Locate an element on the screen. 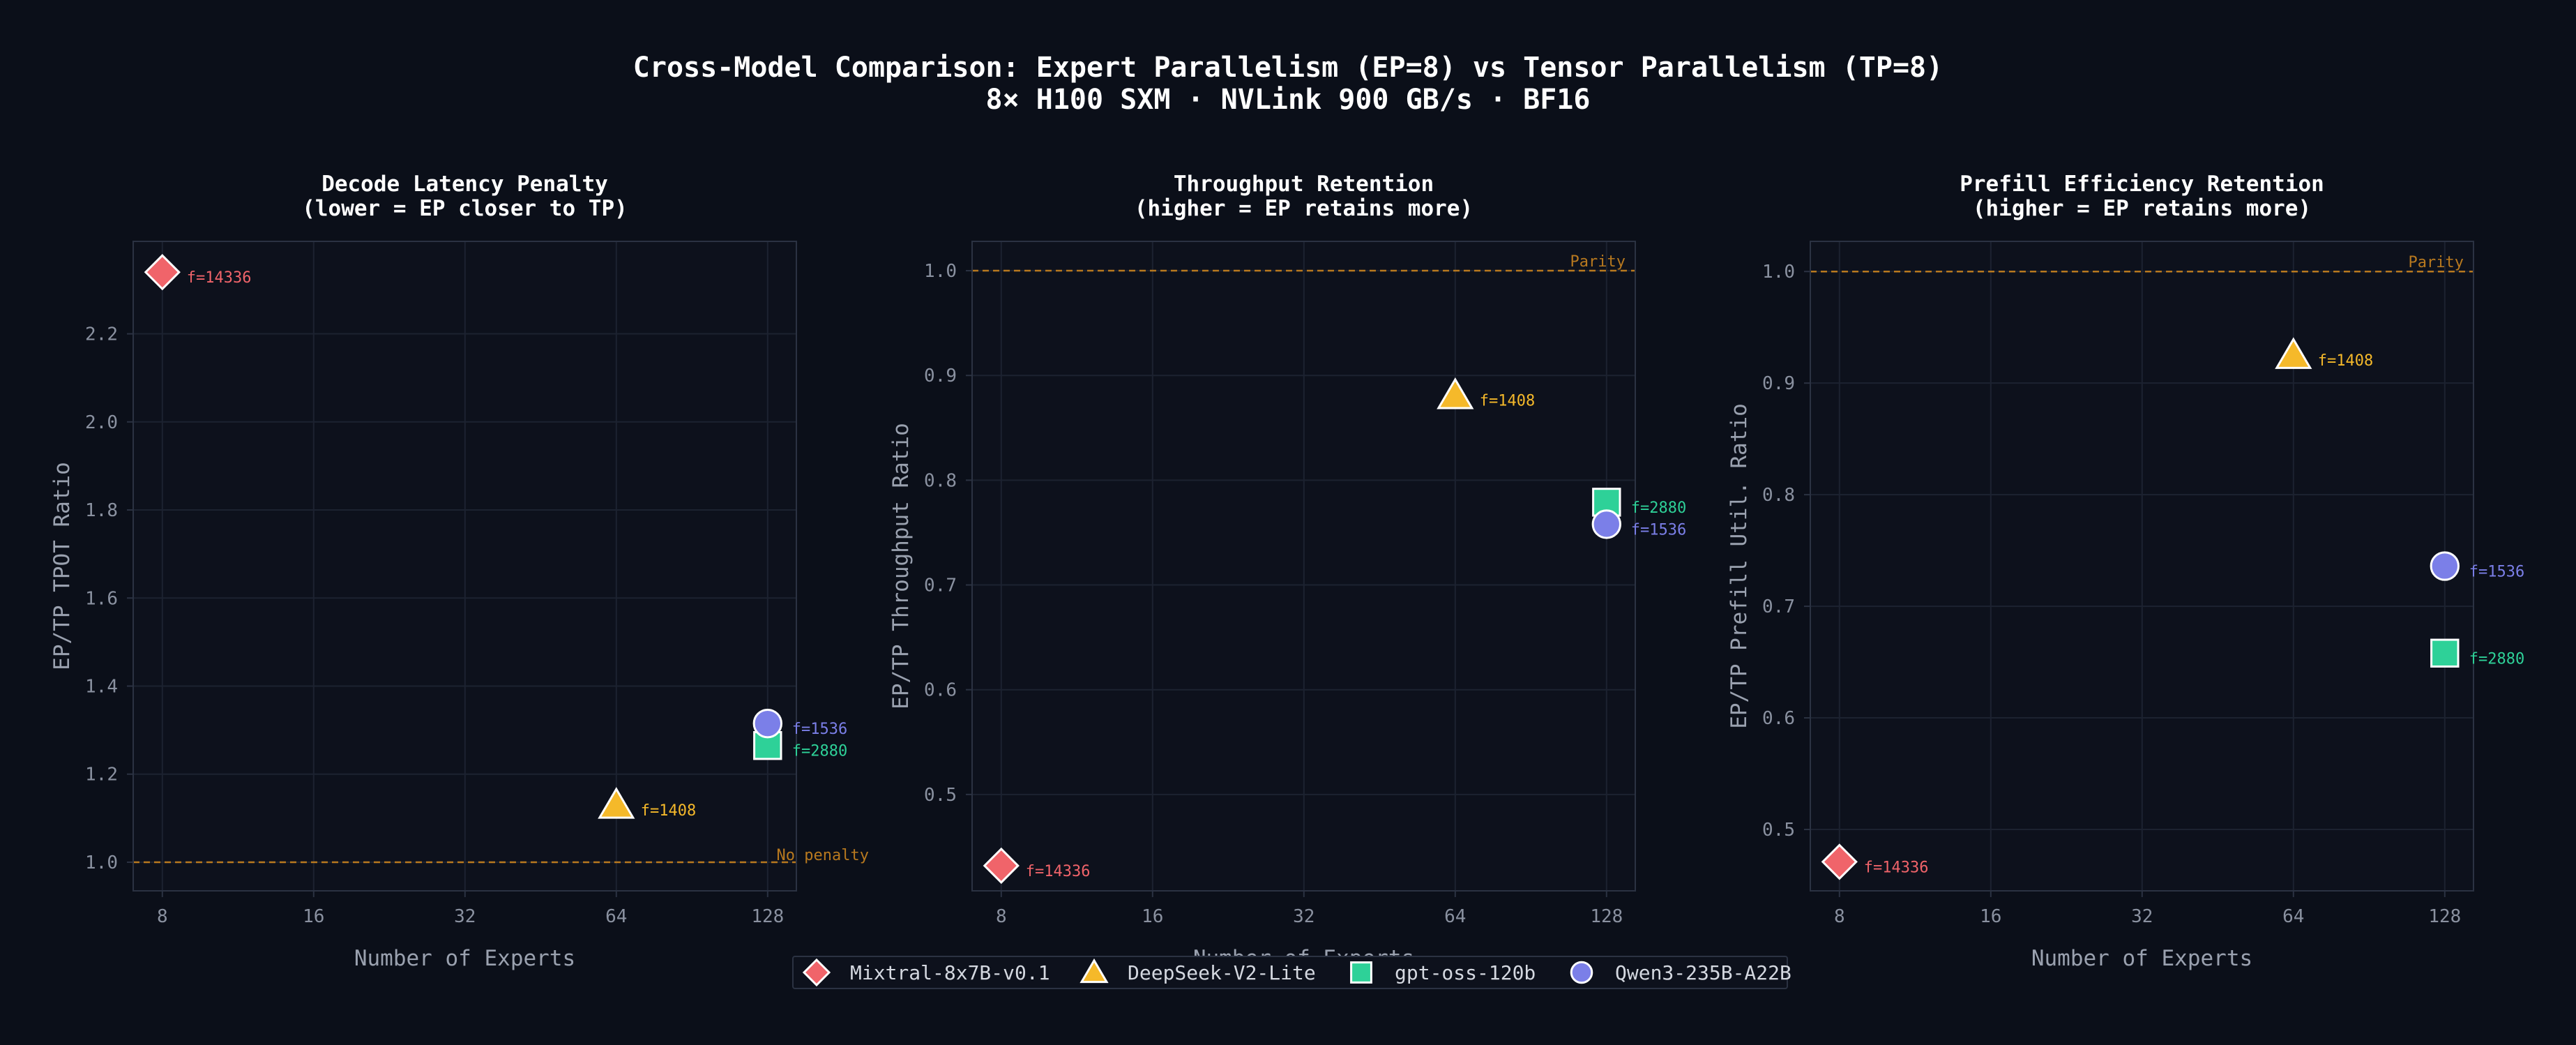 Image resolution: width=2576 pixels, height=1045 pixels. subplot-subtitle: (lower = EP closer to TP) is located at coordinates (465, 209).